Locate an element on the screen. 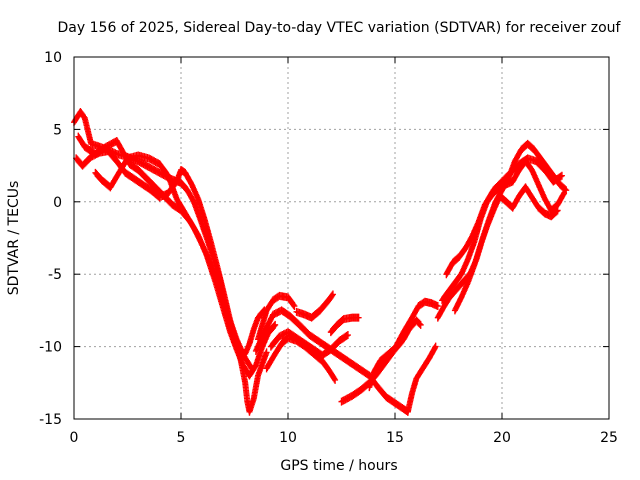  y-tick-label: -10 is located at coordinates (50, 348).